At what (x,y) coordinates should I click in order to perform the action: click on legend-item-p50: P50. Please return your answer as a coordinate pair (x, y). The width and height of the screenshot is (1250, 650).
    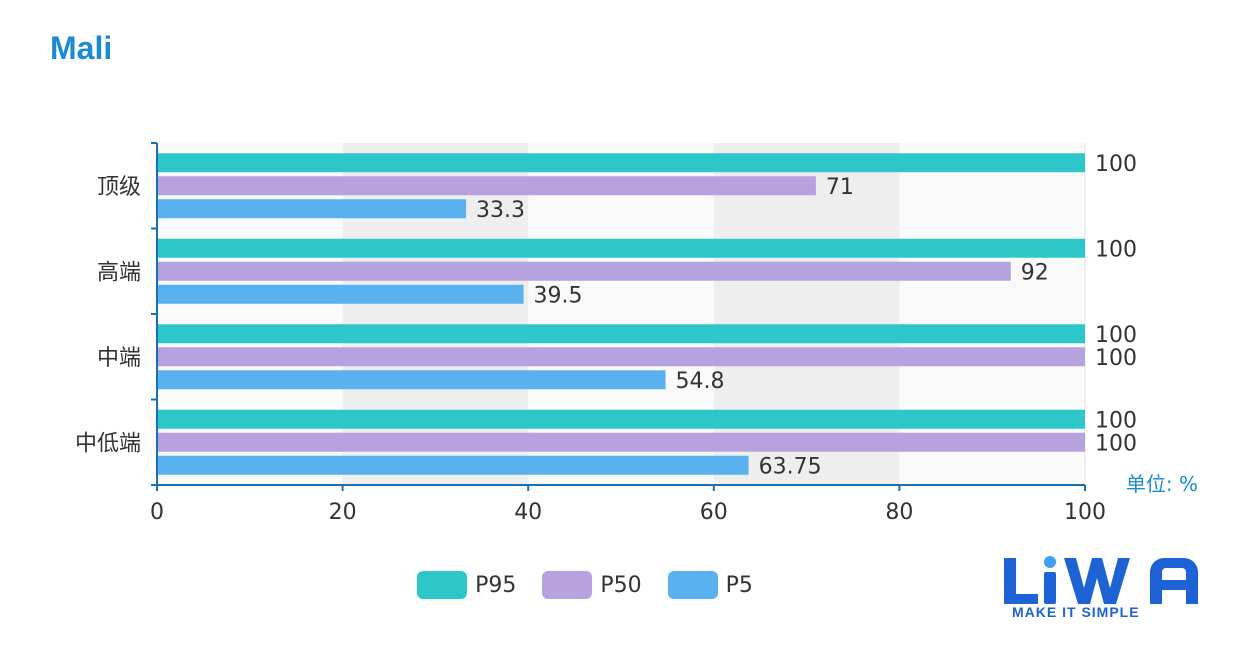
    Looking at the image, I should click on (592, 585).